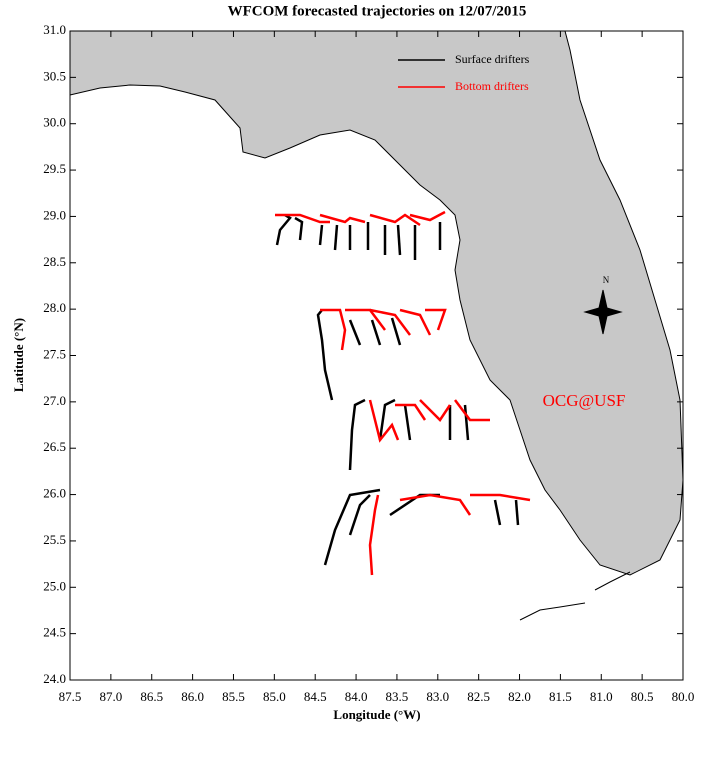  What do you see at coordinates (315, 696) in the screenshot?
I see `x-tick-label: 84.5` at bounding box center [315, 696].